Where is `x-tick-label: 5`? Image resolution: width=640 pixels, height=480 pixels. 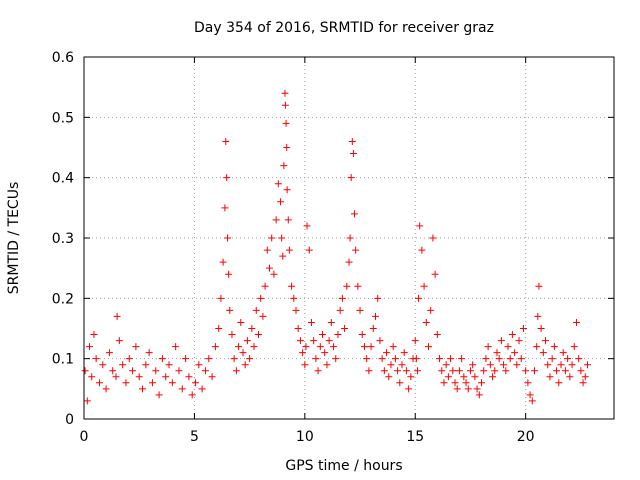
x-tick-label: 5 is located at coordinates (194, 437).